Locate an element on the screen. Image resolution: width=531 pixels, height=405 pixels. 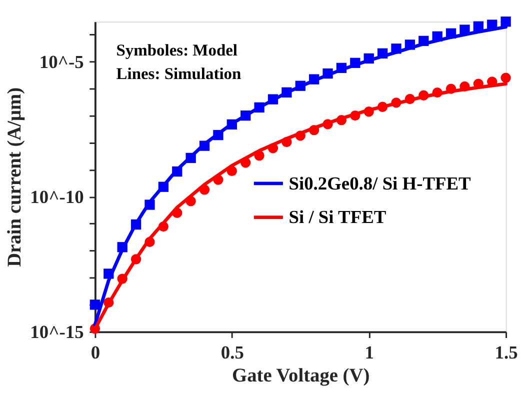
annotation: Lines: Simulation is located at coordinates (179, 73).